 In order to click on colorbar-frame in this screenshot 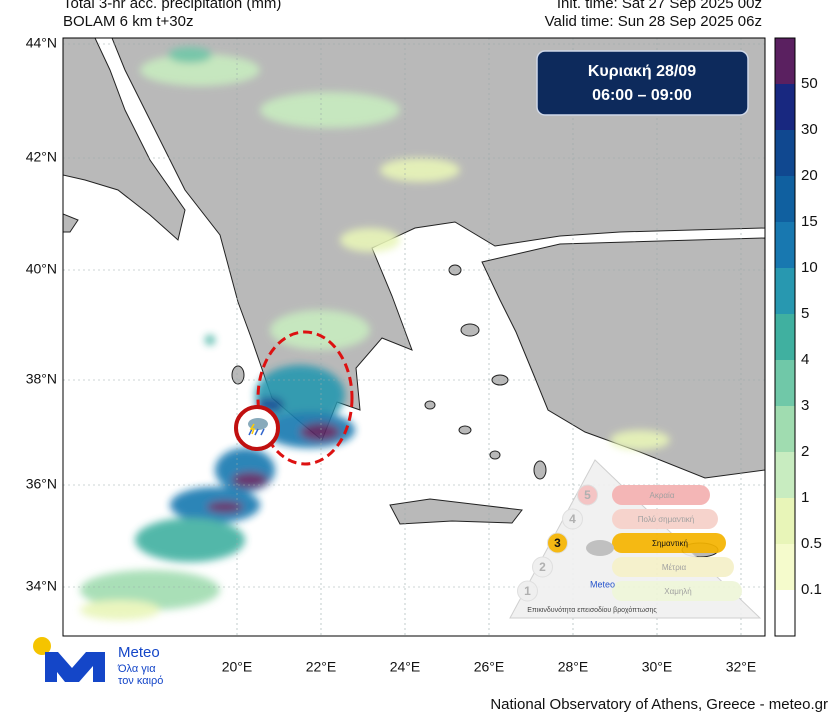, I will do `click(785, 337)`.